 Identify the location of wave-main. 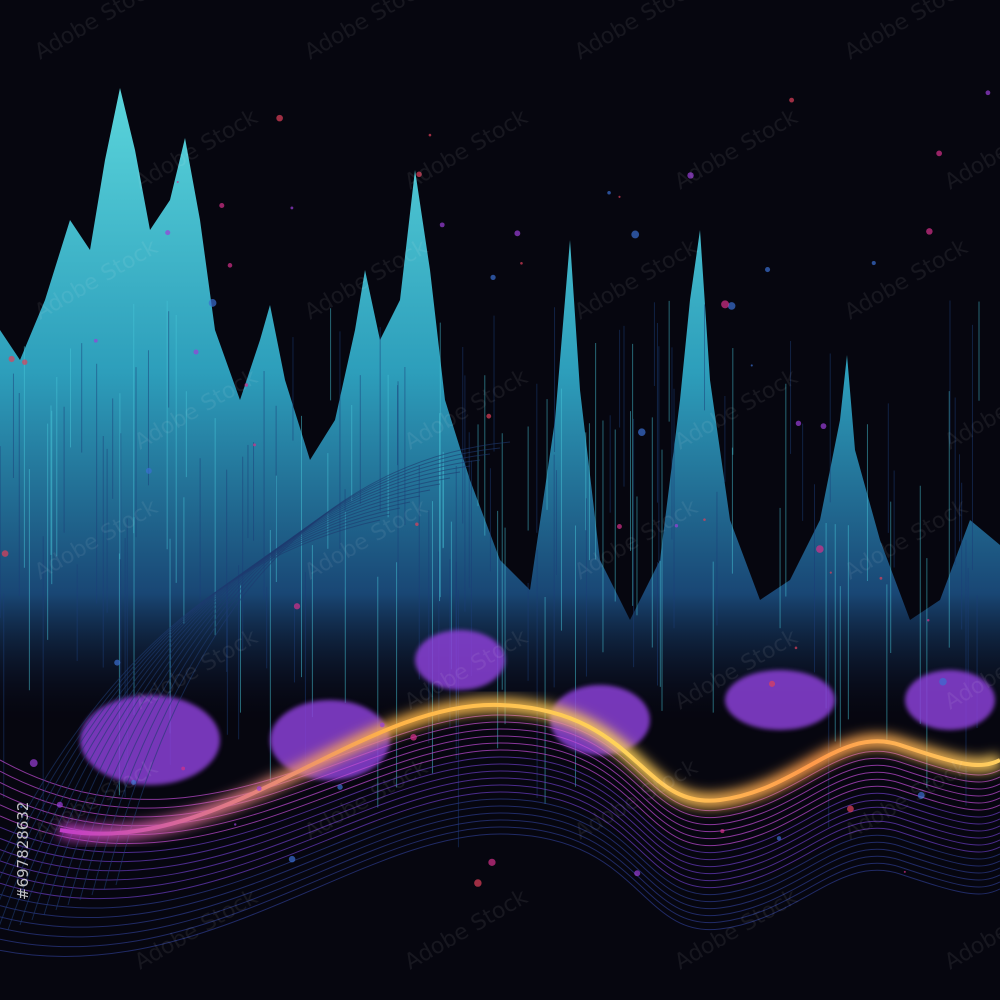
(529, 769).